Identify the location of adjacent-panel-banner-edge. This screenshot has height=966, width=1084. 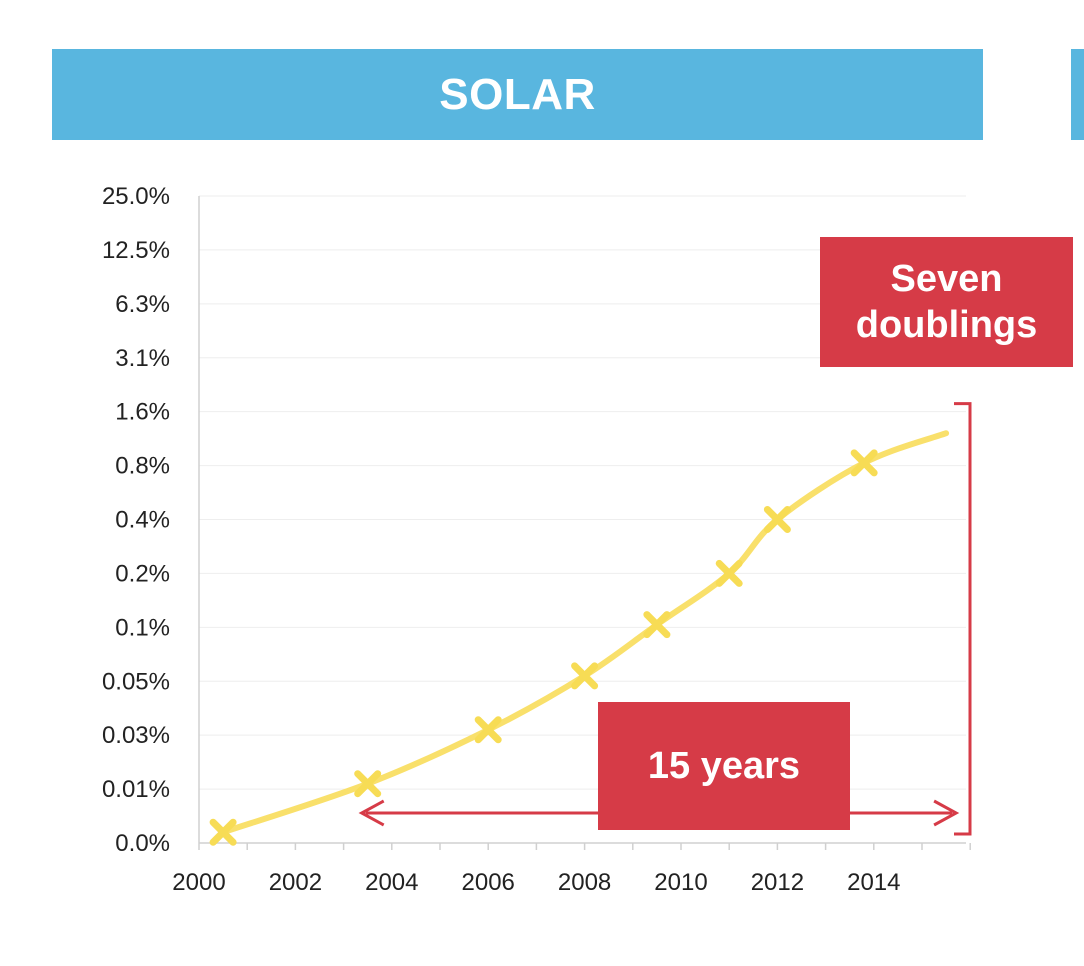
(1077, 94).